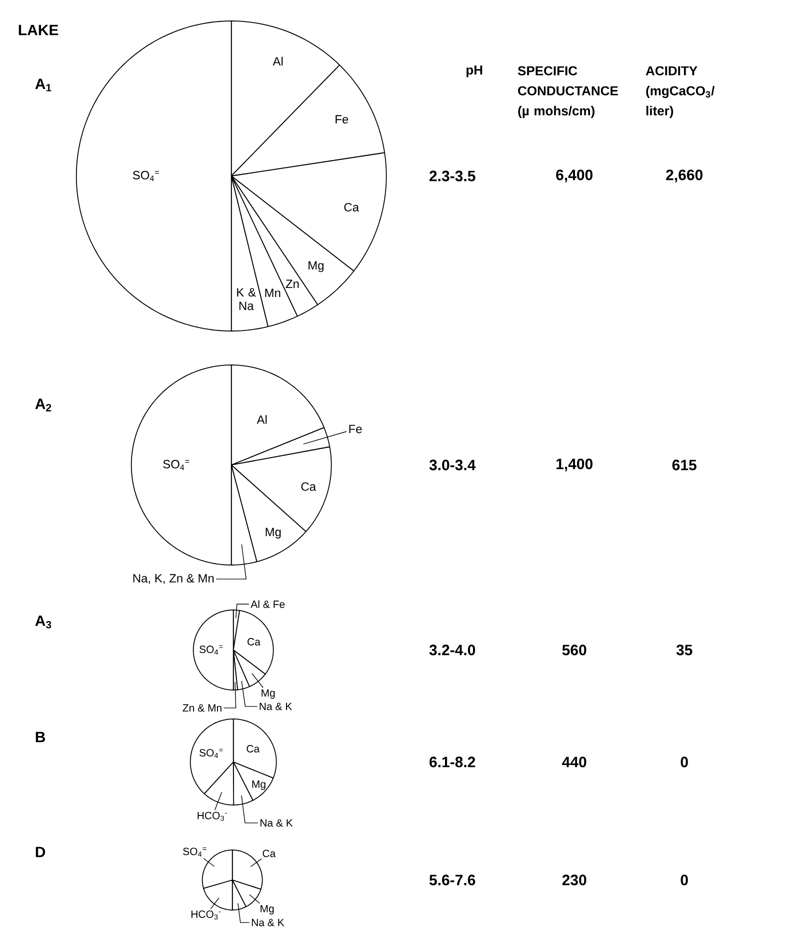 The width and height of the screenshot is (787, 943). Describe the element at coordinates (173, 579) in the screenshot. I see `slice-label: Na, K, Zn & Mn` at that location.